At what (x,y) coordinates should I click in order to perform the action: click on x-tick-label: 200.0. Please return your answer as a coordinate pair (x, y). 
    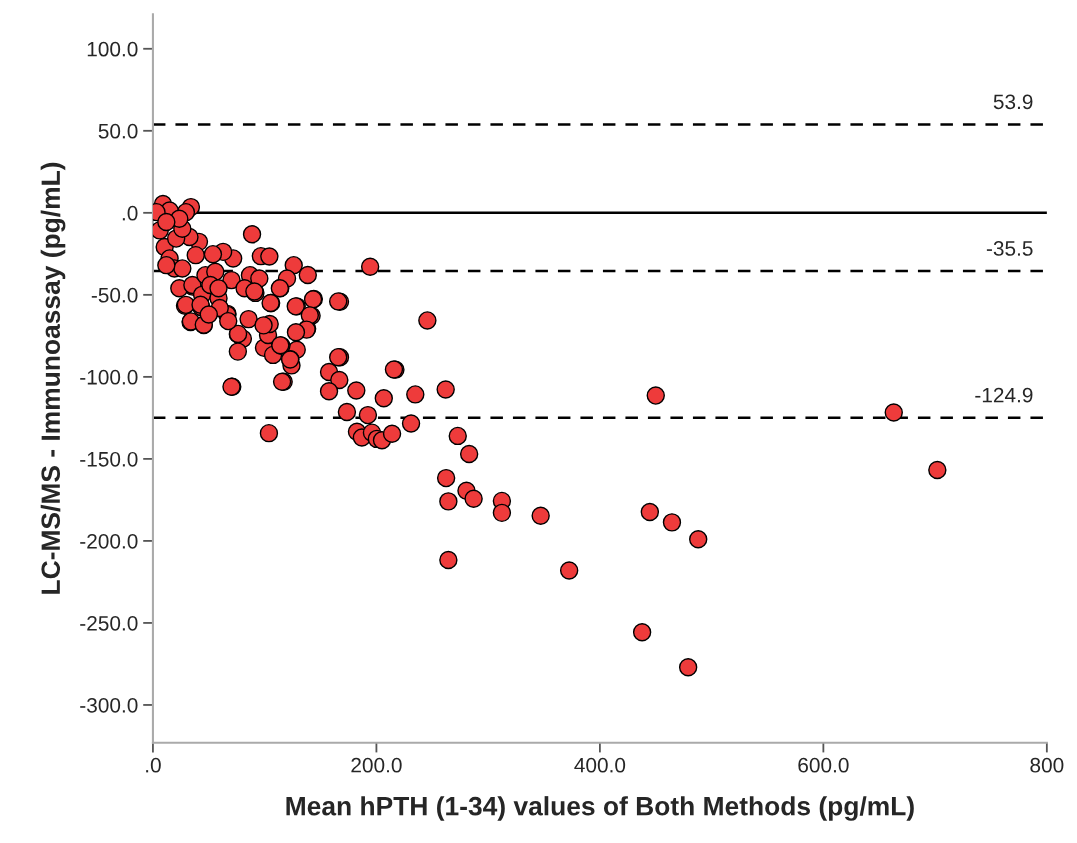
    Looking at the image, I should click on (376, 765).